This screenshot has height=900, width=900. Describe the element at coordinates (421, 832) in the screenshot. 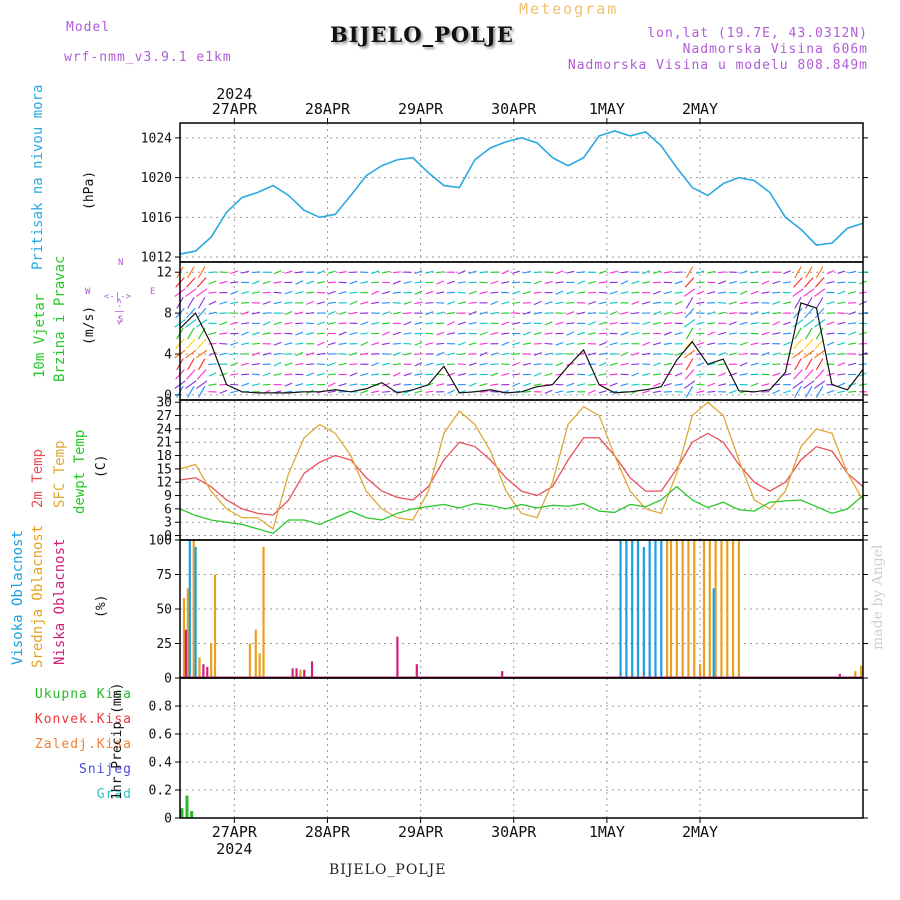

I see `bottom-day-label: 29APR` at that location.